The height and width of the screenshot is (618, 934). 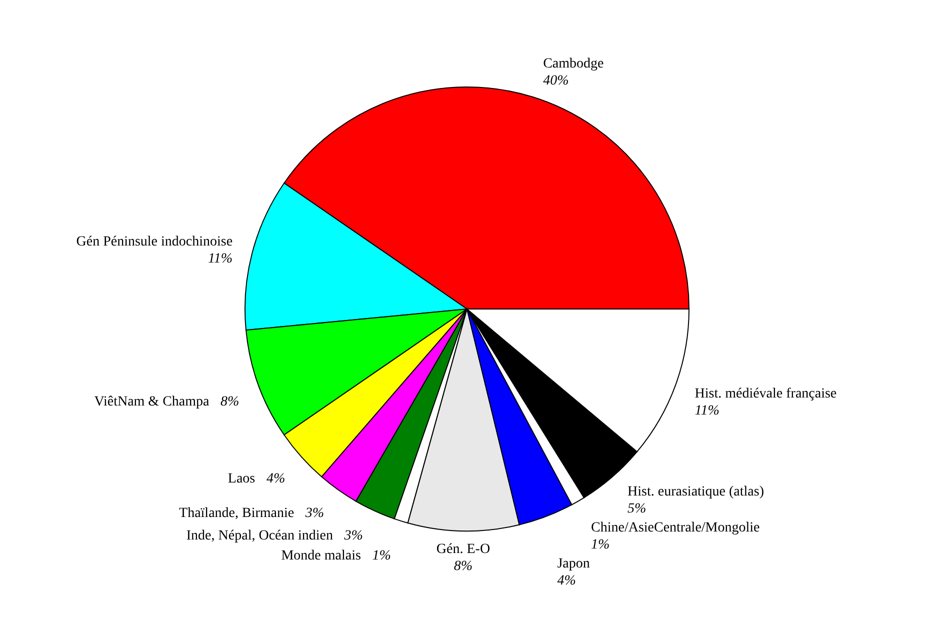 I want to click on data-label: 5%, so click(x=637, y=508).